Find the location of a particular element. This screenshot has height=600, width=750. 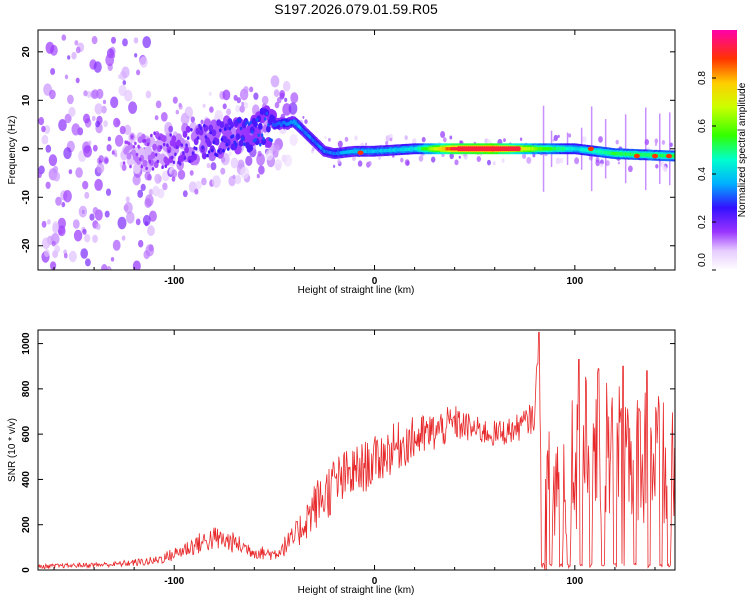

figure-title: S197.2026.079.01.59.R05 is located at coordinates (356, 9).